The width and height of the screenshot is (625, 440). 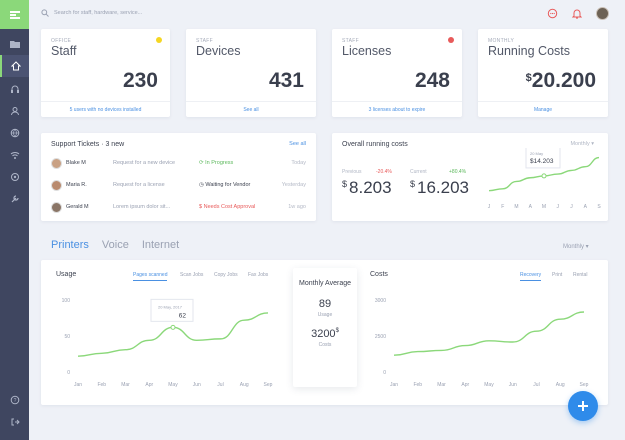 What do you see at coordinates (45, 13) in the screenshot?
I see `search-icon` at bounding box center [45, 13].